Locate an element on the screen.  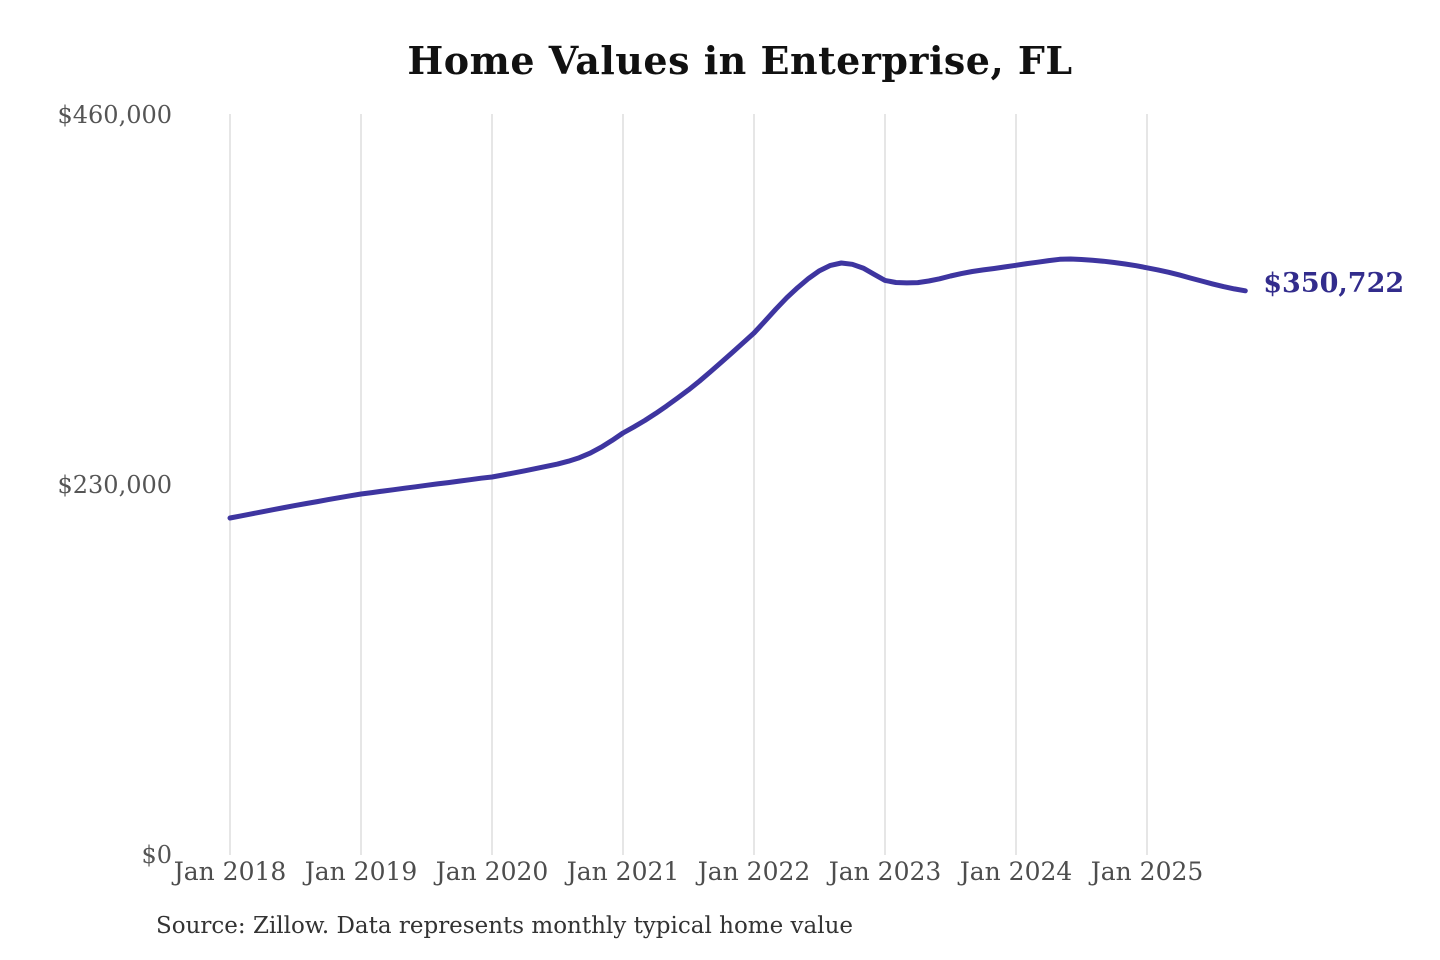
chart-title: Home Values in Enterprise, FL is located at coordinates (740, 60).